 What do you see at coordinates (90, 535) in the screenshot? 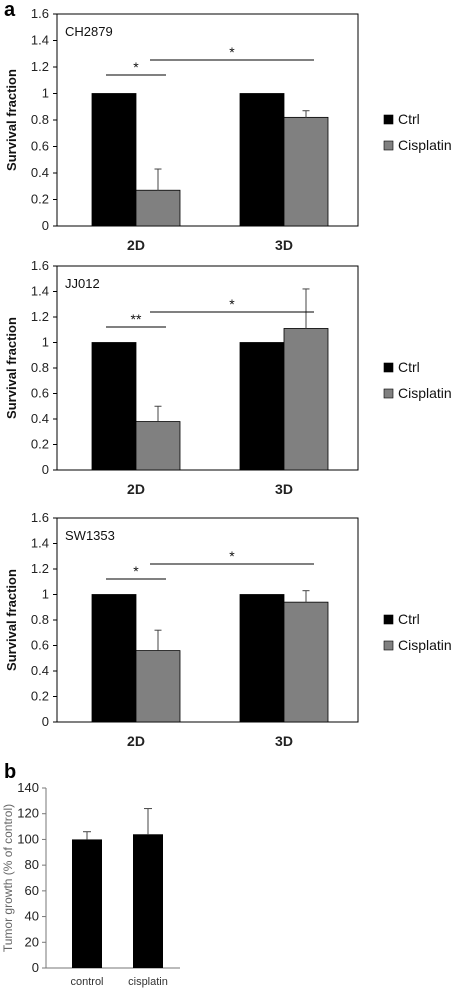
I see `chart-title: SW1353` at bounding box center [90, 535].